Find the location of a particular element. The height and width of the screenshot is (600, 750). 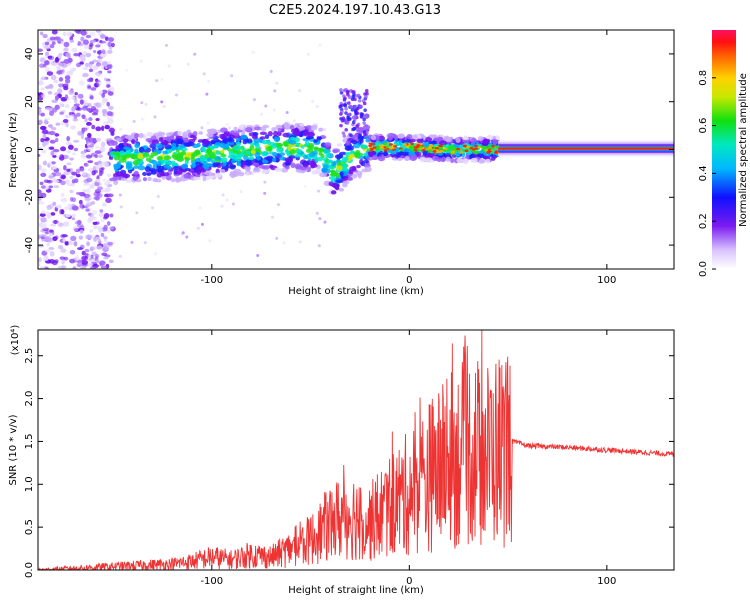

x-tick-label: 100 is located at coordinates (606, 581).